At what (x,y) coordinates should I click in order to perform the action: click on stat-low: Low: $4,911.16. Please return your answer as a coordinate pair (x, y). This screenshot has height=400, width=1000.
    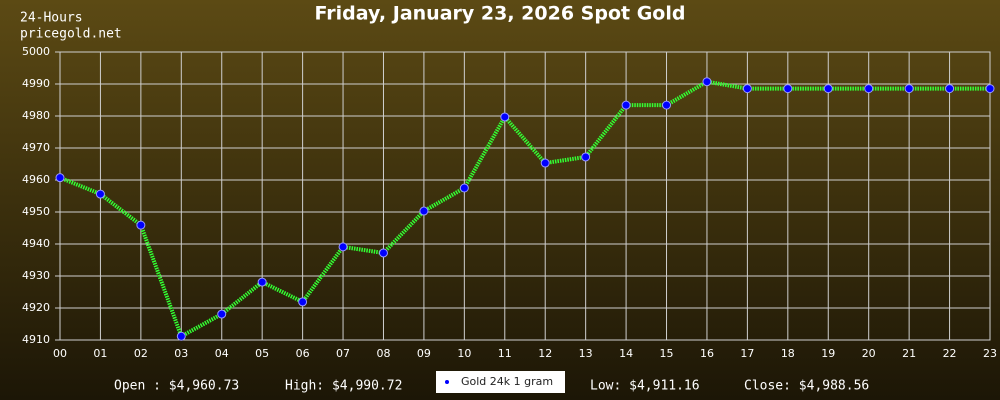
    Looking at the image, I should click on (645, 386).